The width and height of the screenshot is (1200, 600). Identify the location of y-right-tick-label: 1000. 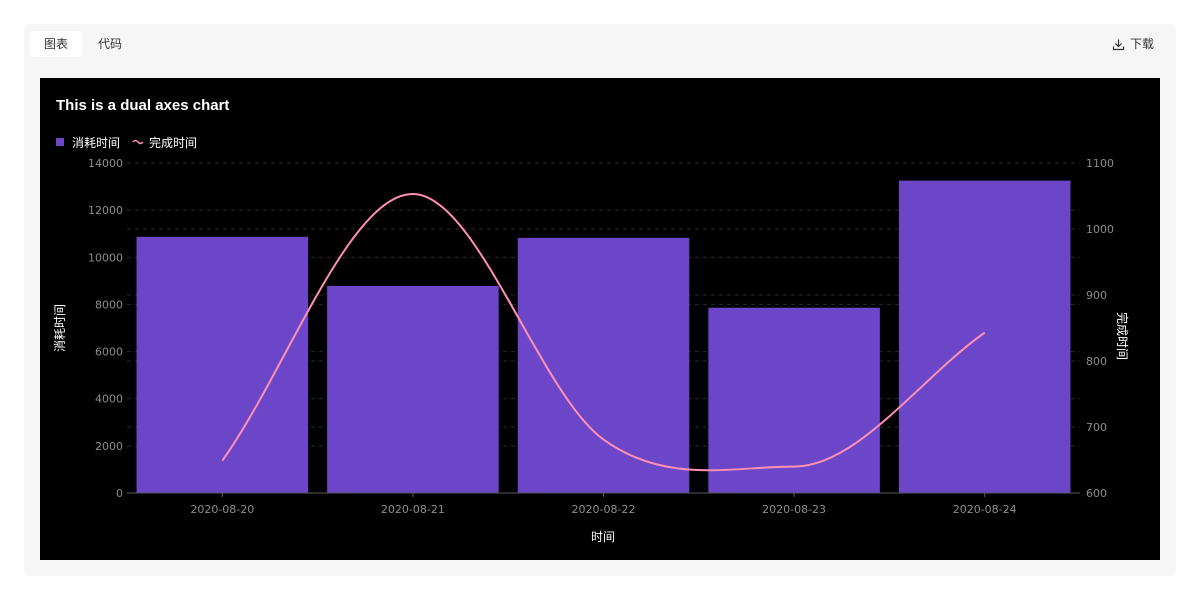
(1100, 229).